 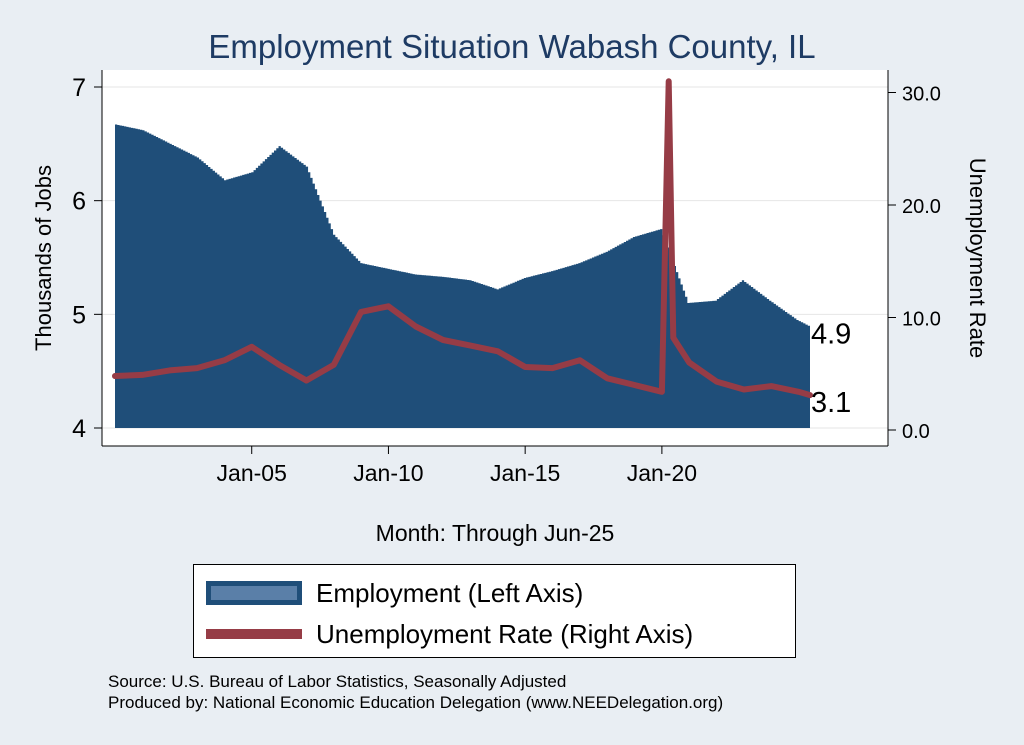 What do you see at coordinates (831, 403) in the screenshot?
I see `unemployment-end-label: 3.1` at bounding box center [831, 403].